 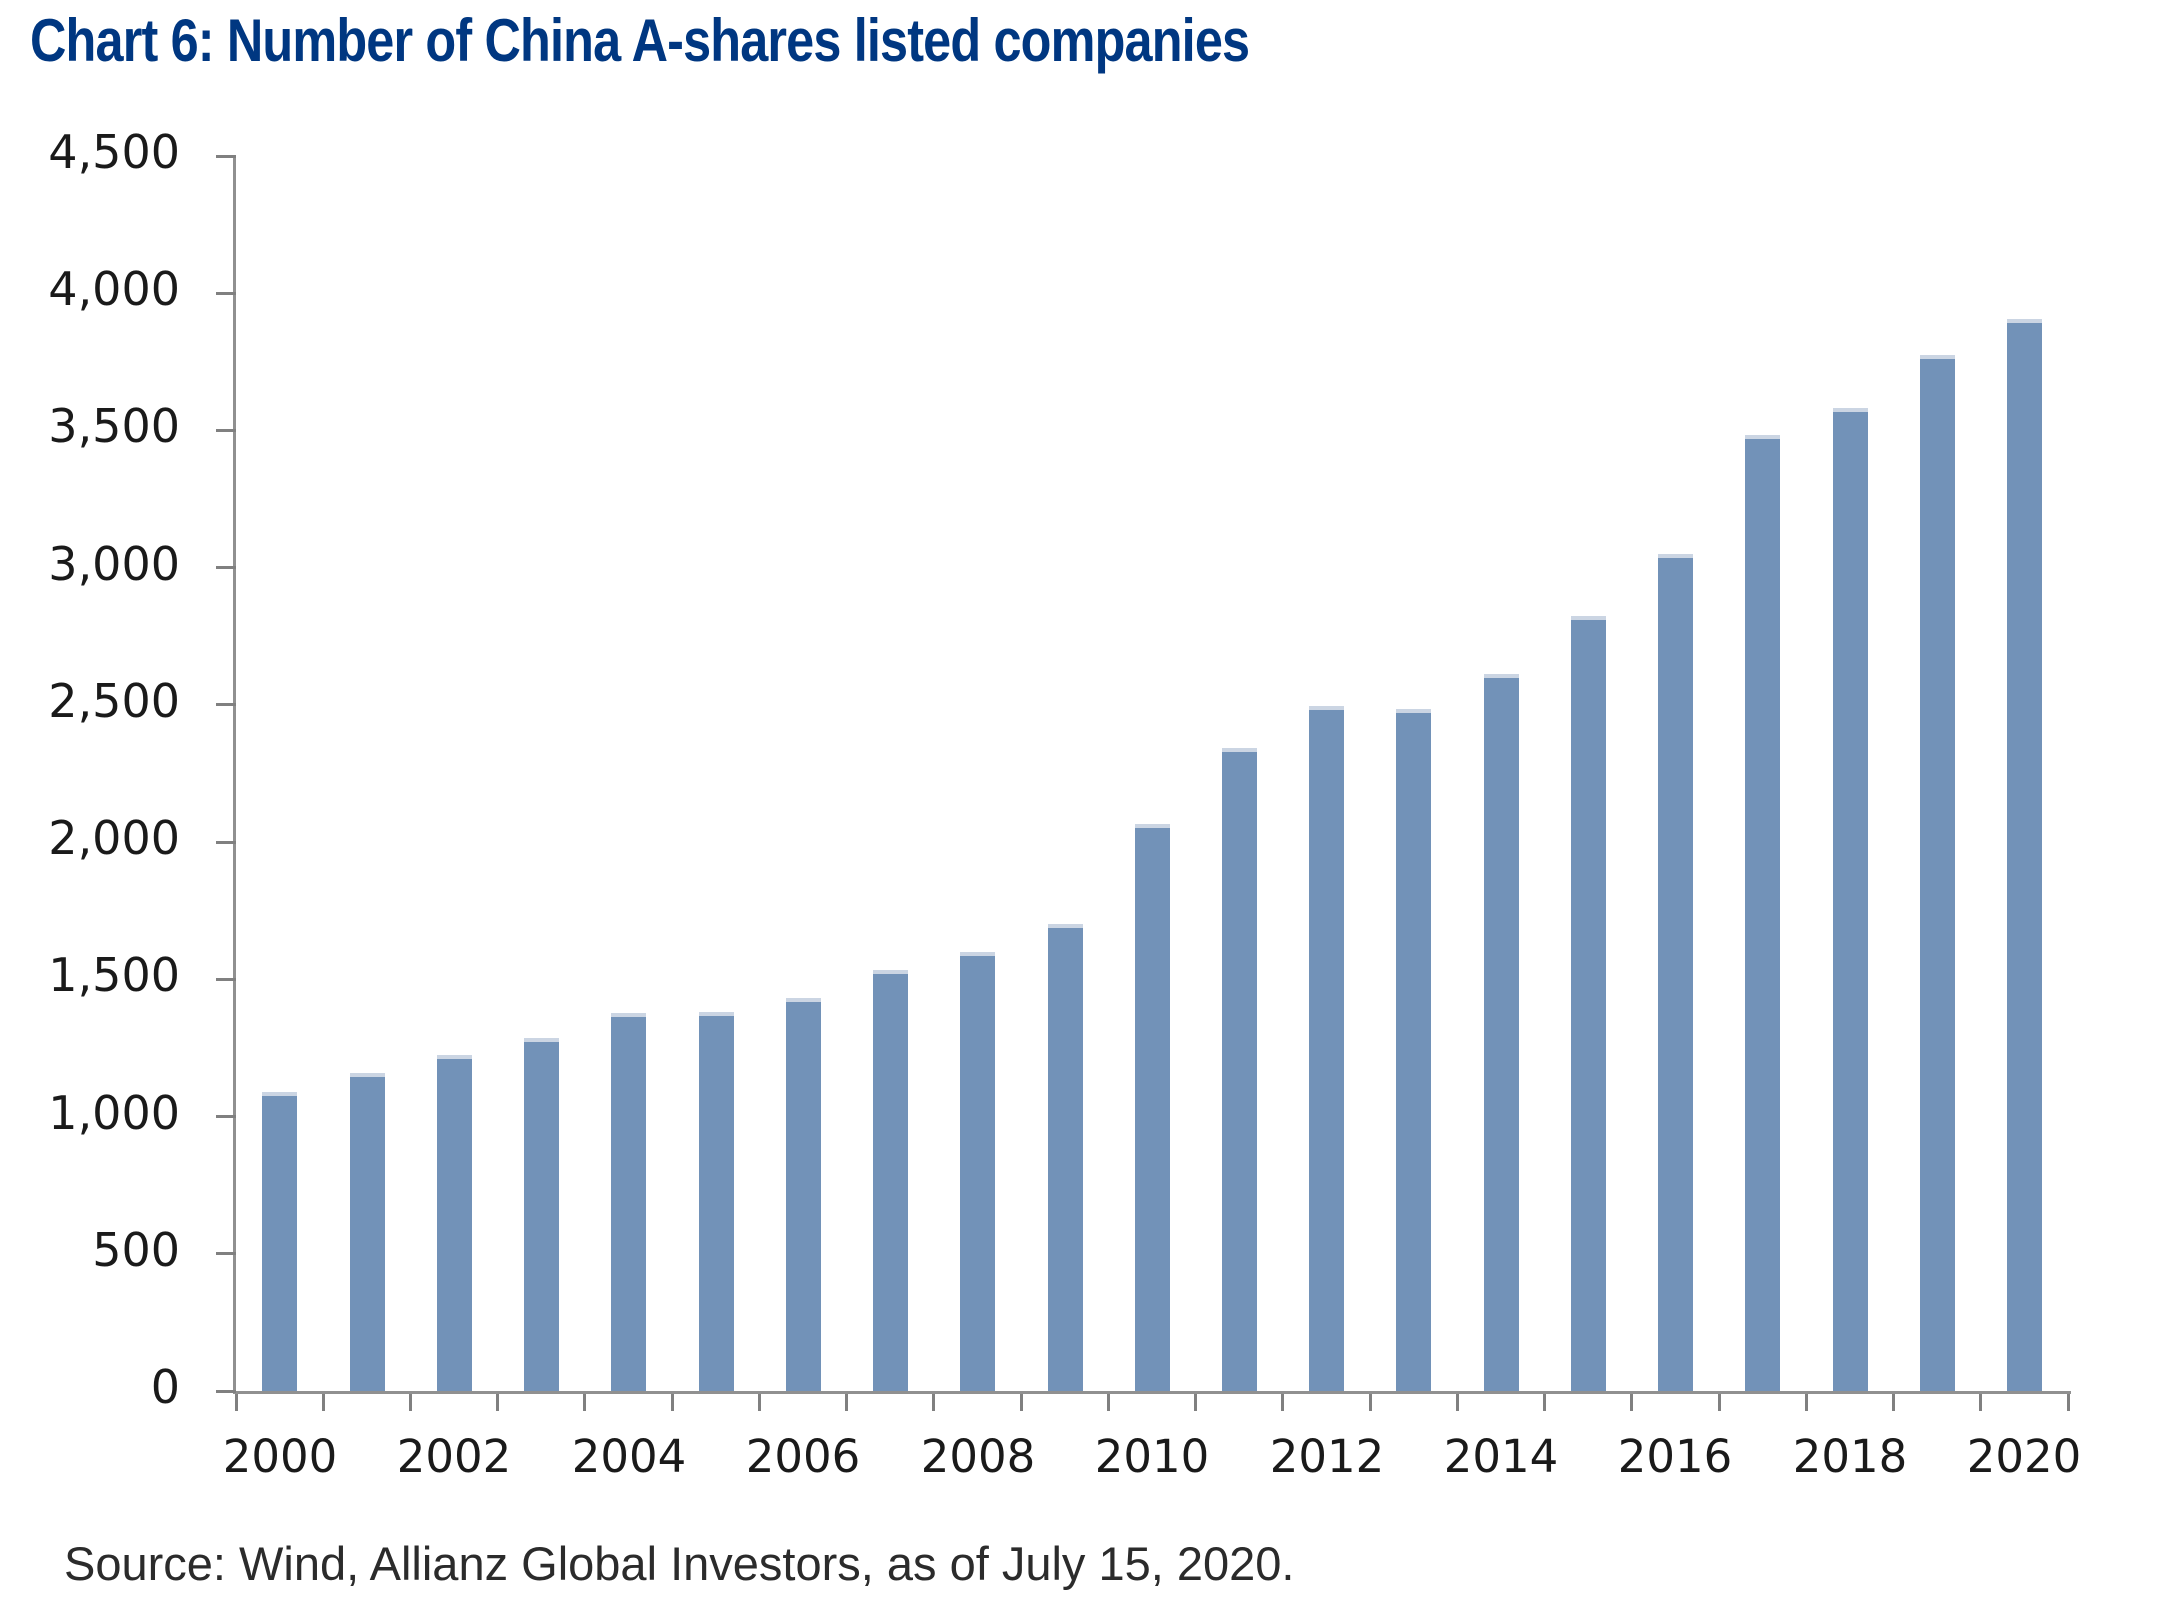 I want to click on bar-2002, so click(x=454, y=1223).